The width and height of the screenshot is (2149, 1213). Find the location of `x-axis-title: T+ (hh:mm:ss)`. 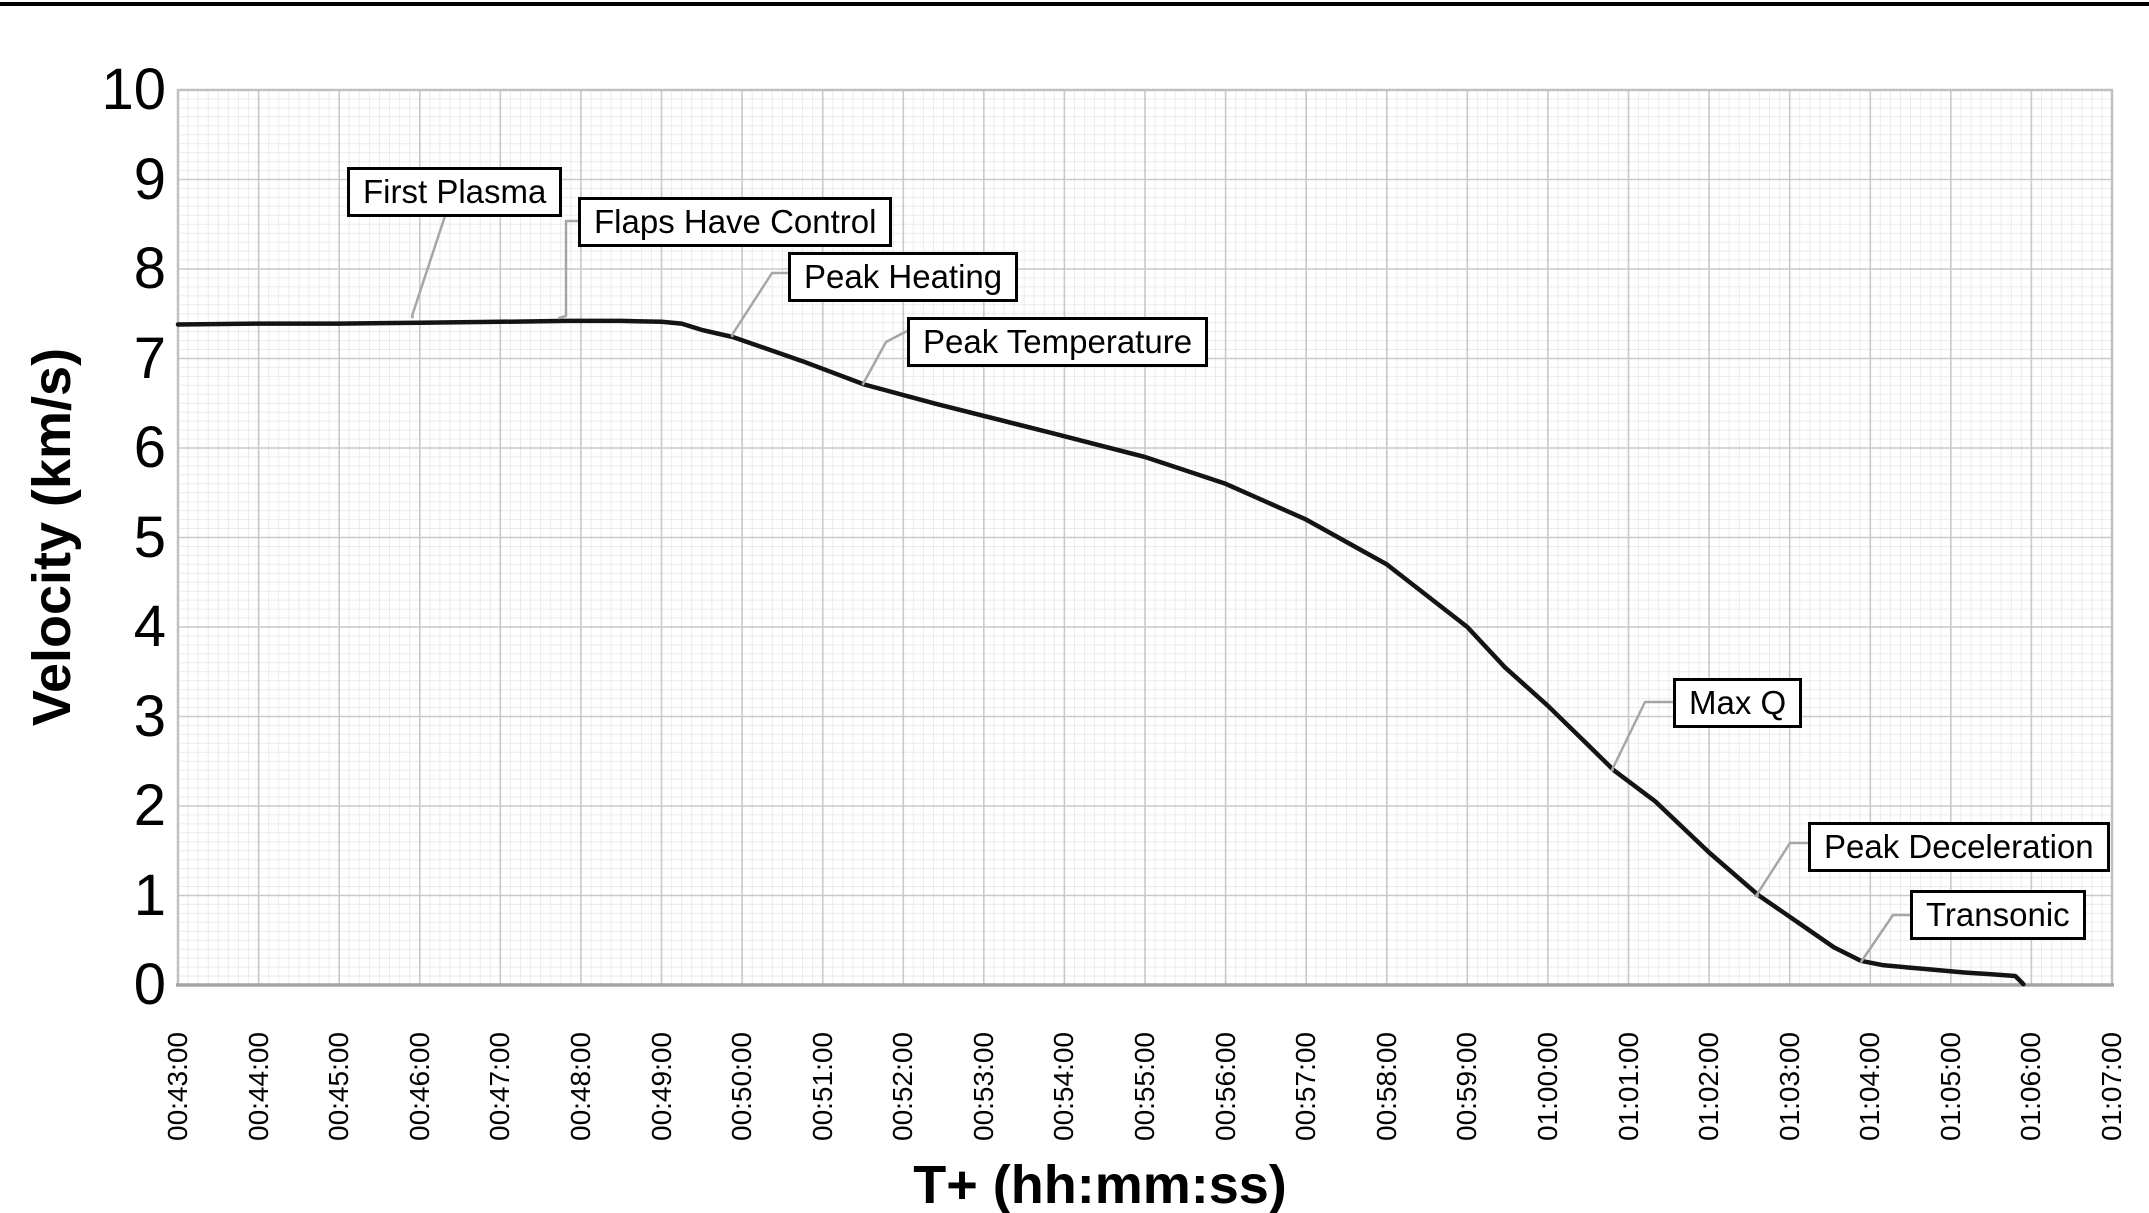

x-axis-title: T+ (hh:mm:ss) is located at coordinates (1100, 1184).